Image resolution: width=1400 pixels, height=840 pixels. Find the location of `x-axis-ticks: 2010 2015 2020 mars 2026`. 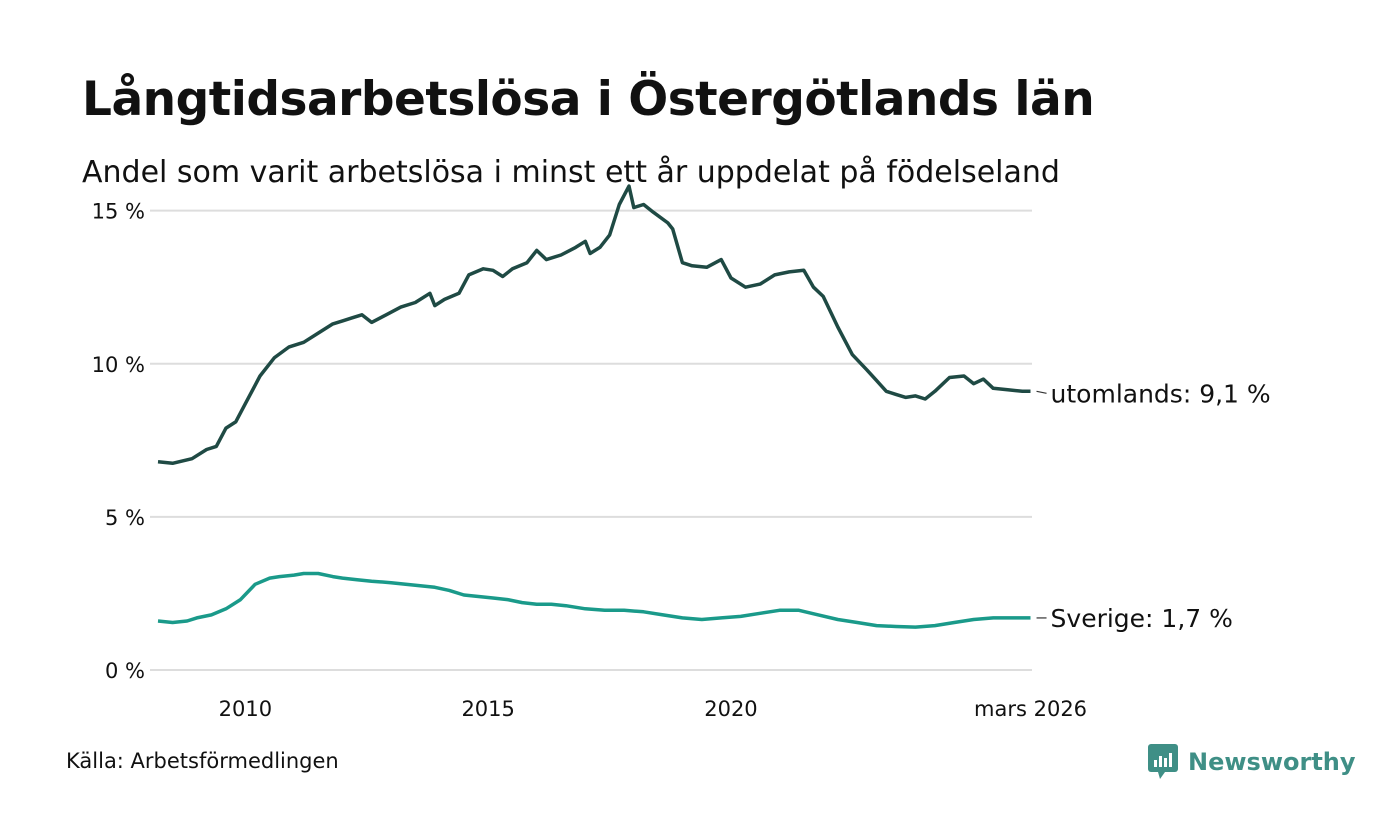

x-axis-ticks: 2010 2015 2020 mars 2026 is located at coordinates (653, 709).